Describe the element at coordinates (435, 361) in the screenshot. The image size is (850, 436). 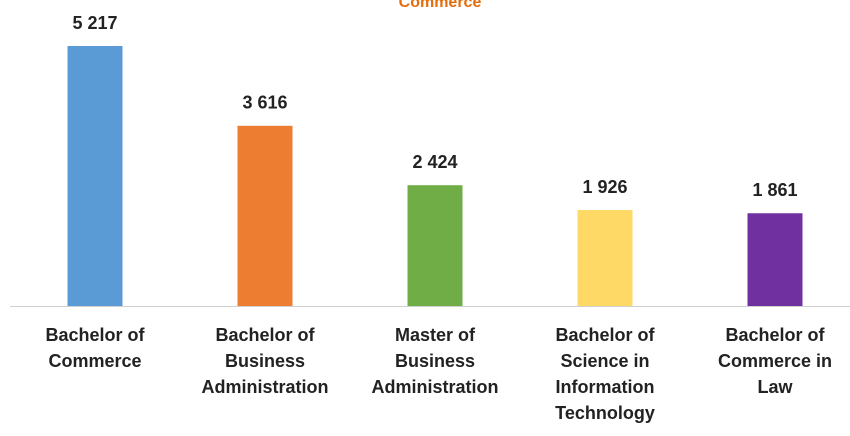
I see `x-tick-label: Master of Business Administration` at that location.